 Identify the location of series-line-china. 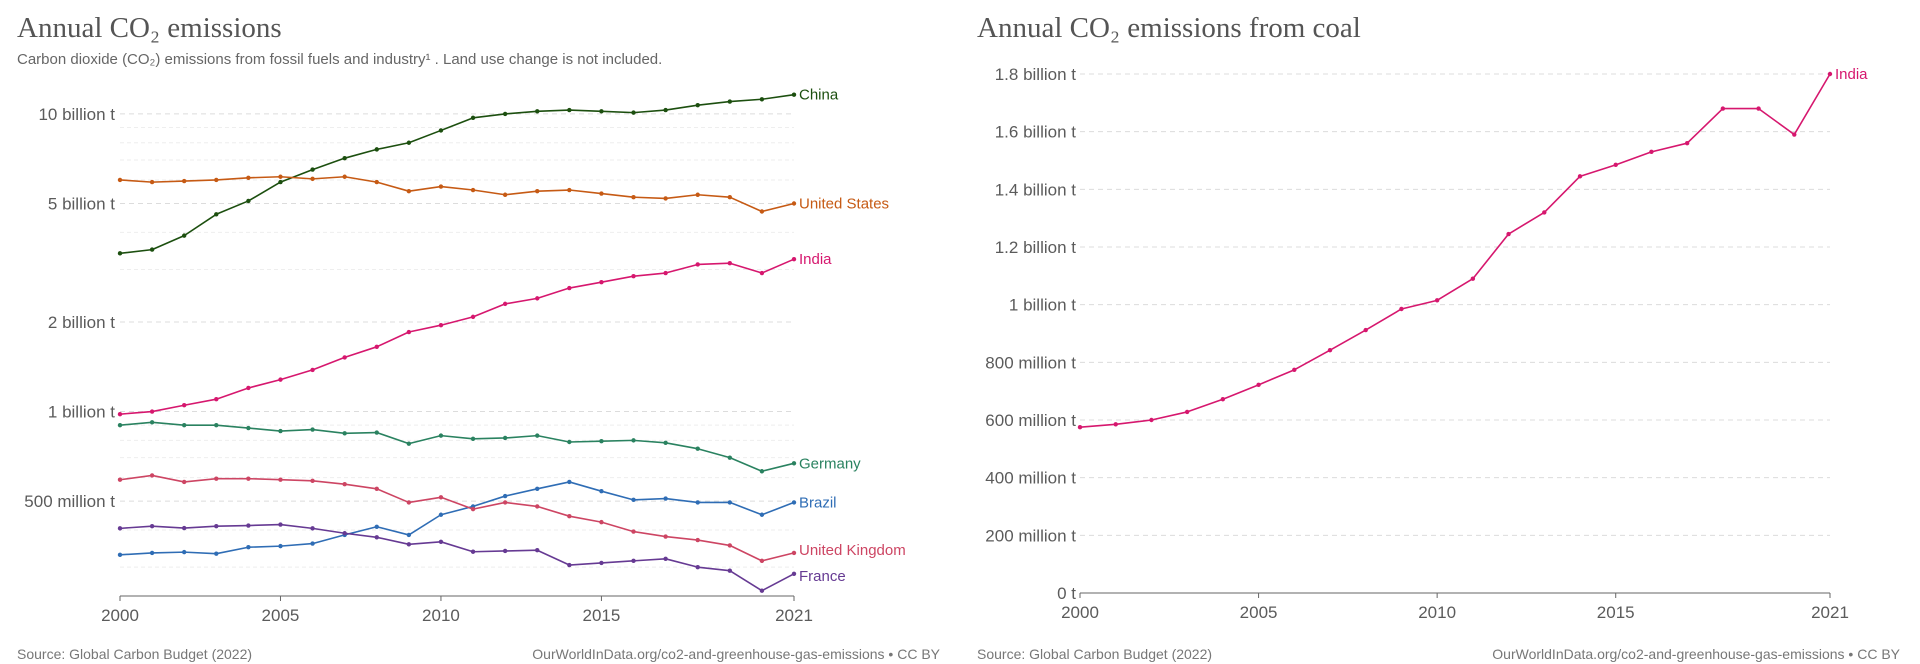
(457, 174).